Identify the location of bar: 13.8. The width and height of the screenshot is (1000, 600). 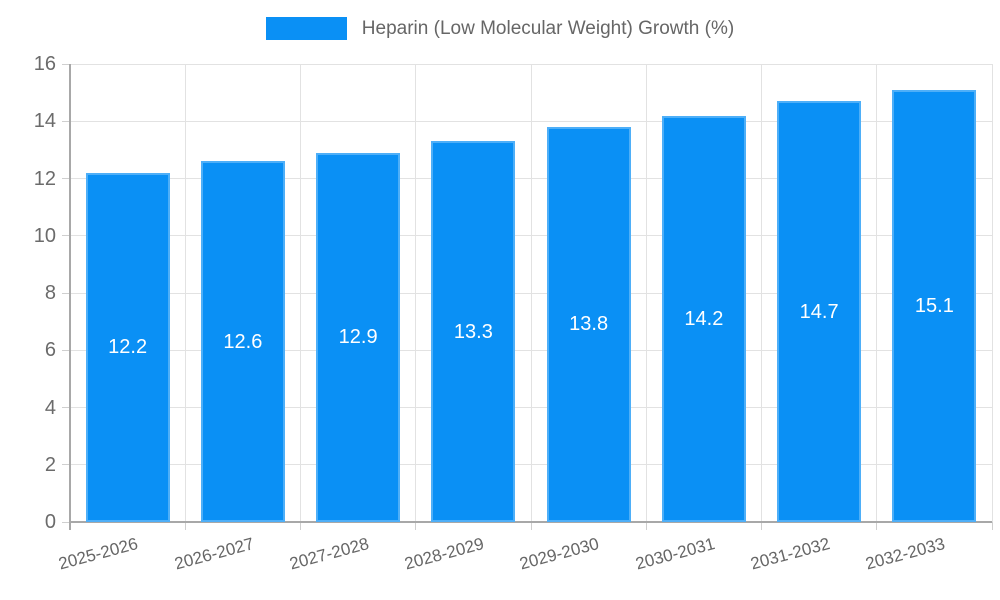
(588, 324).